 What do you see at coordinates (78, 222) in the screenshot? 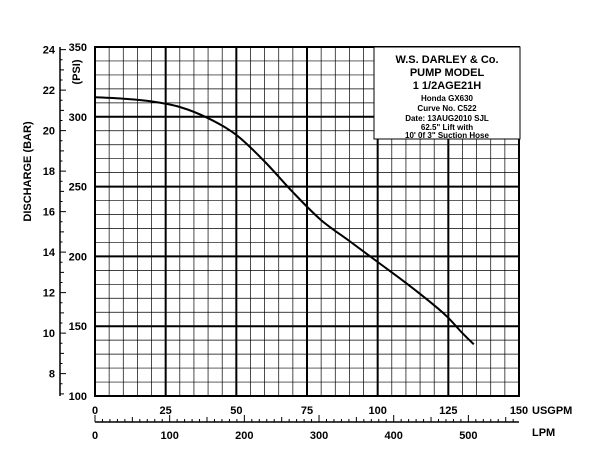
I see `psi-axis: 100 150 200 250 300 350` at bounding box center [78, 222].